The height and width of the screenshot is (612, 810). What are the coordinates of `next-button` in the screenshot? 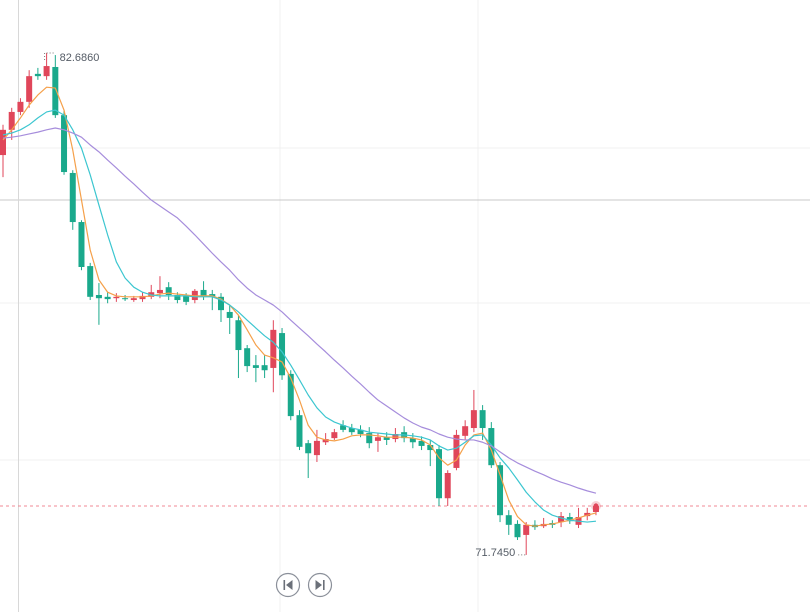 It's located at (320, 585).